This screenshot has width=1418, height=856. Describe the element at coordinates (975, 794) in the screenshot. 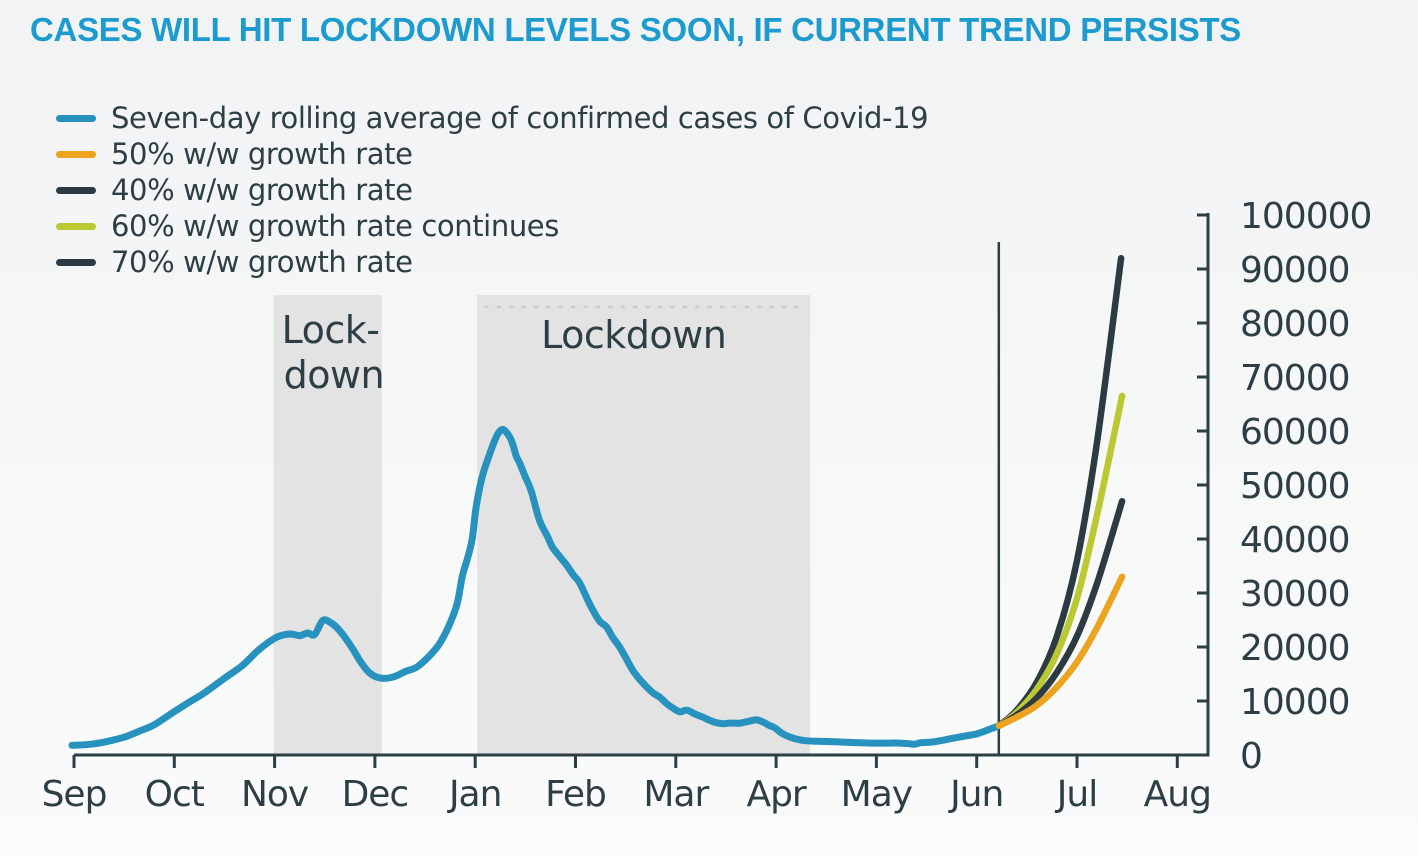

I see `x-axis-tick-label: Jun` at that location.